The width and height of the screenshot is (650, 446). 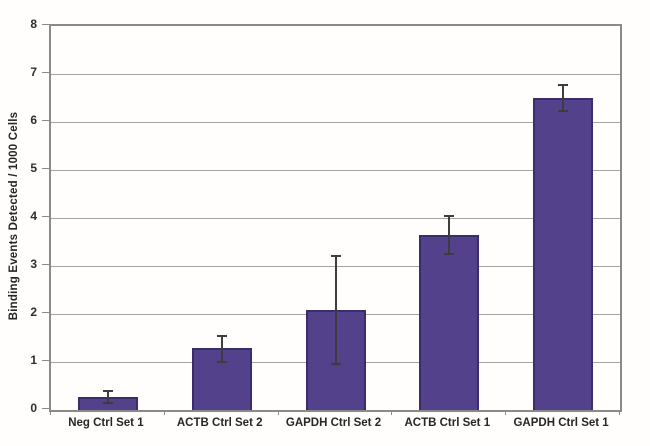 What do you see at coordinates (33, 216) in the screenshot?
I see `y-tick-label: 4` at bounding box center [33, 216].